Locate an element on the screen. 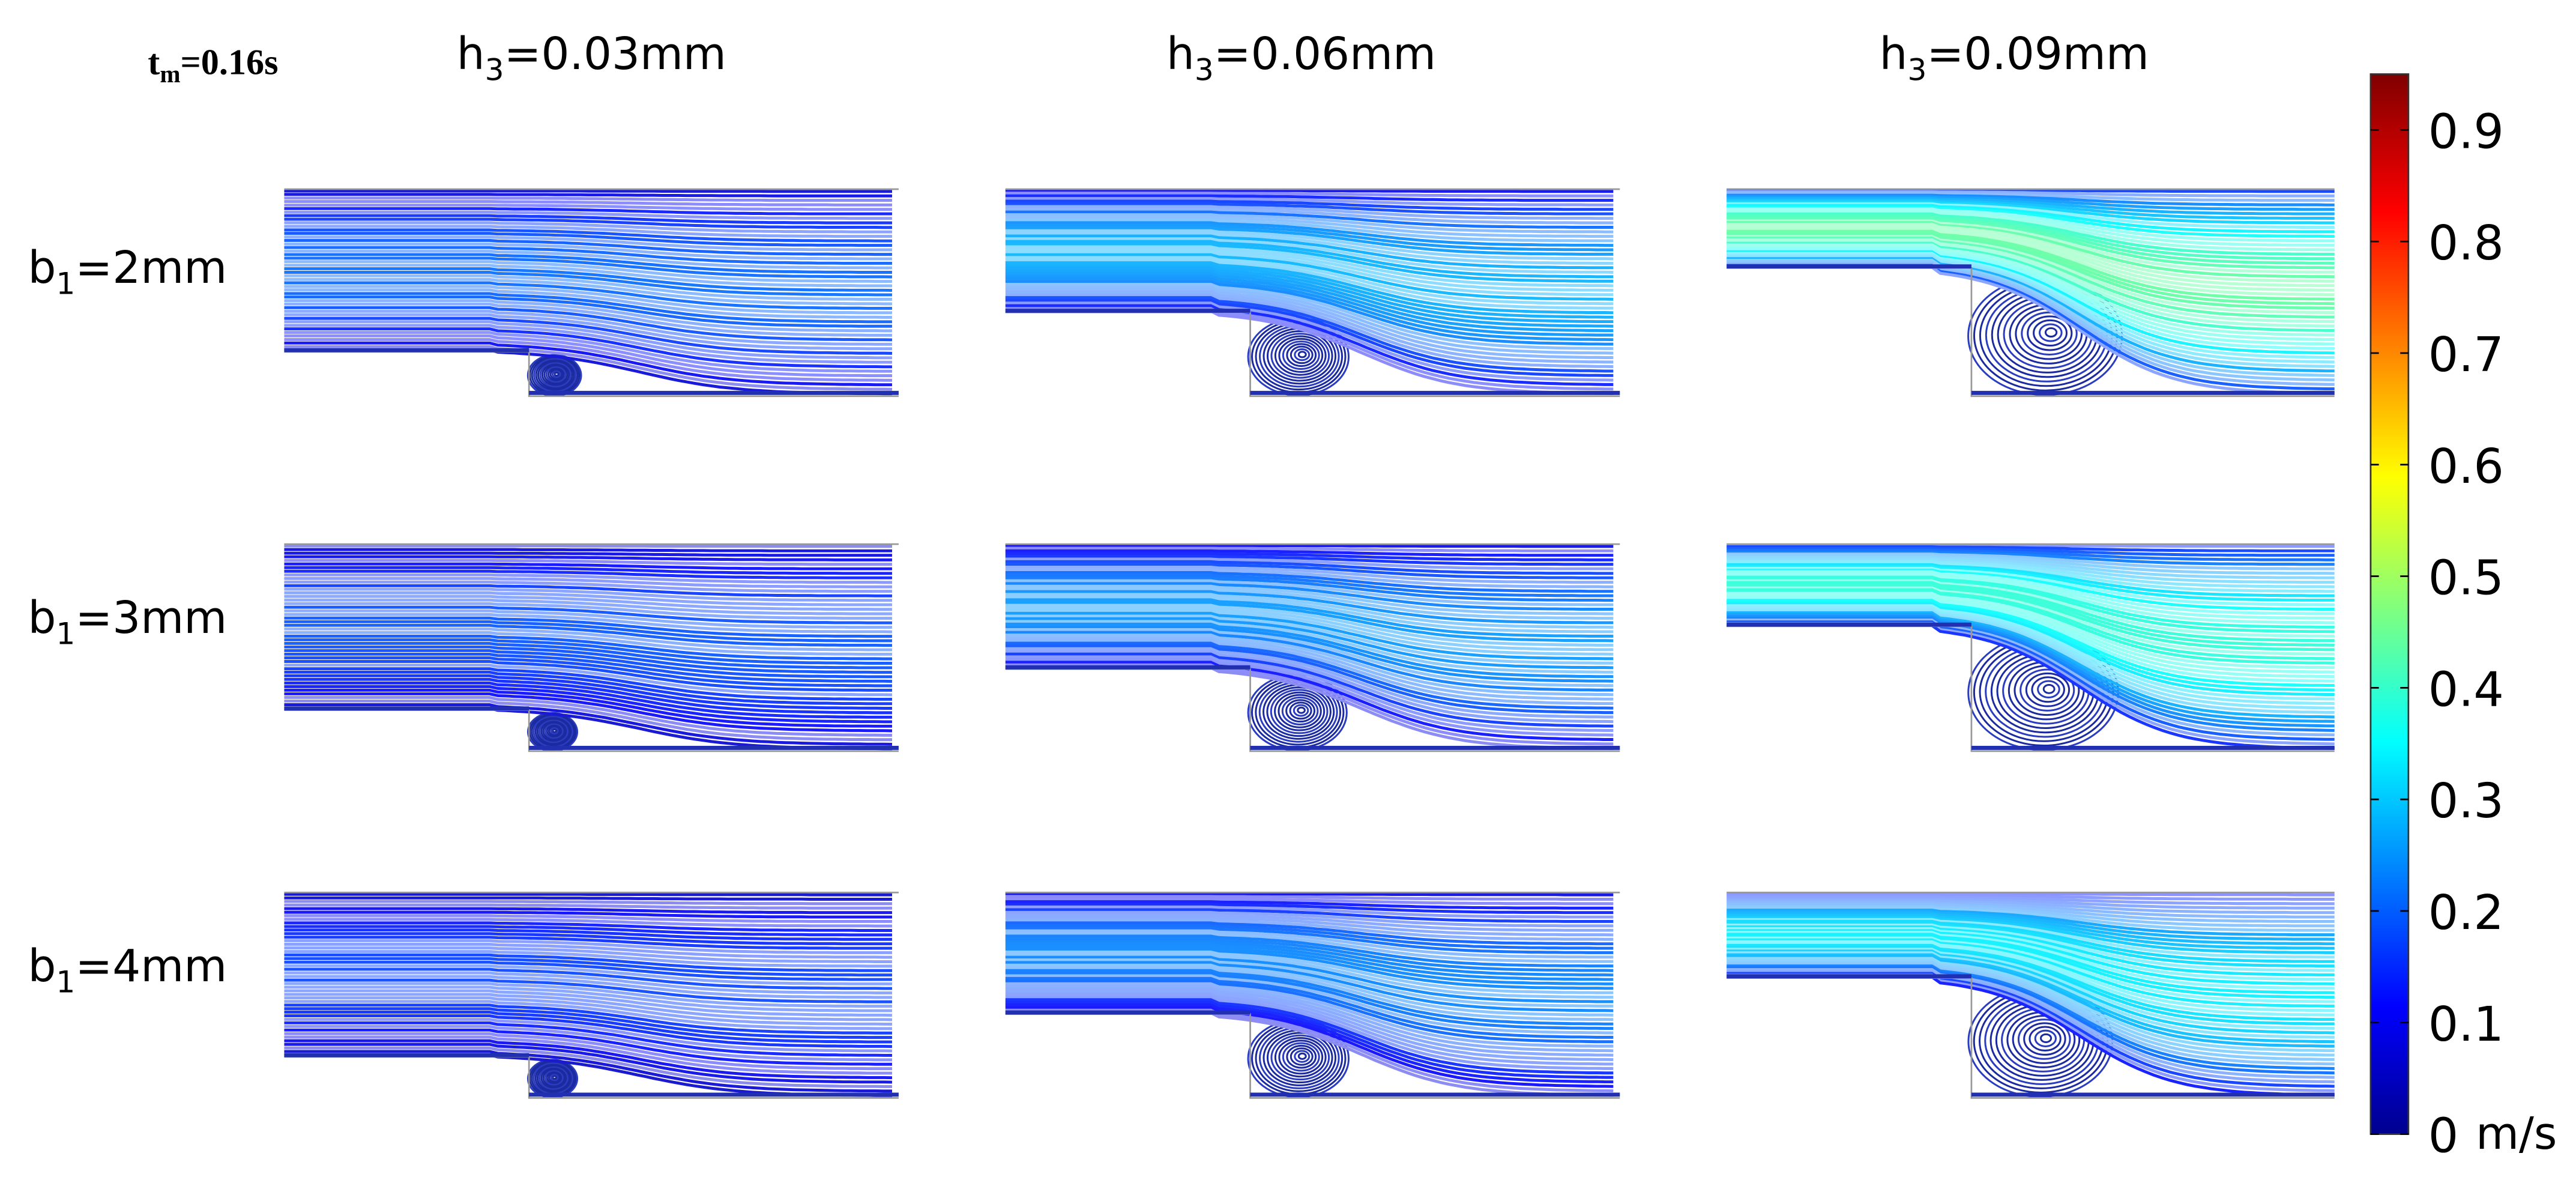 This screenshot has height=1177, width=2576. column-header: h3=0.06mm is located at coordinates (1301, 58).